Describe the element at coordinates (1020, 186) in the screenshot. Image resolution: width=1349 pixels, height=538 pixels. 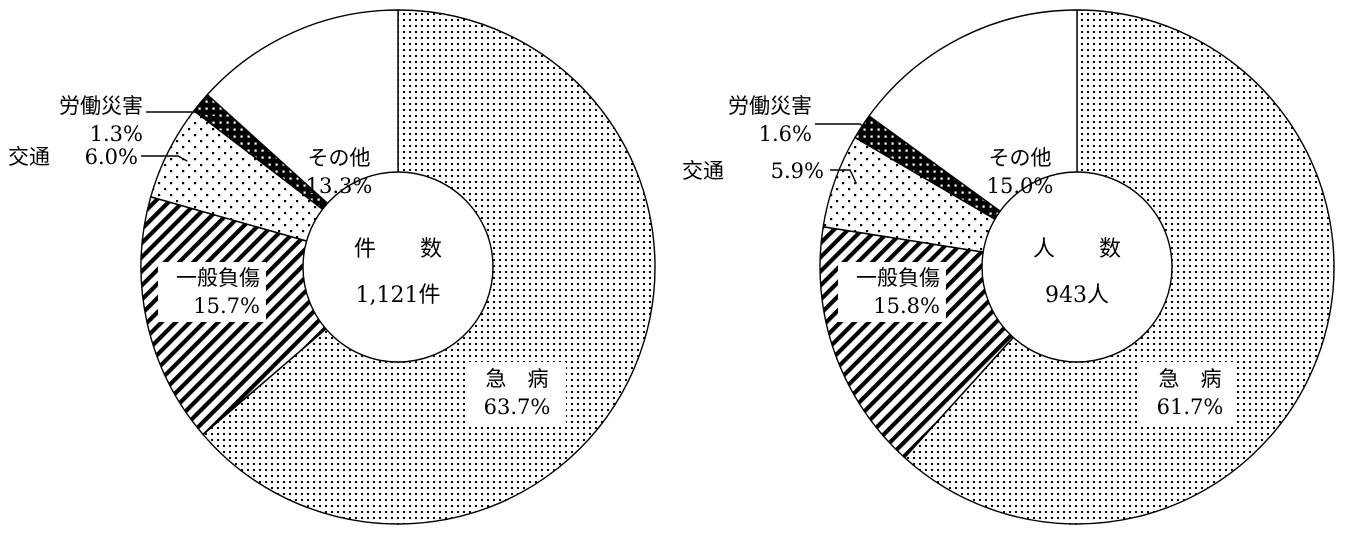
I see `slice-value: 15.0%` at that location.